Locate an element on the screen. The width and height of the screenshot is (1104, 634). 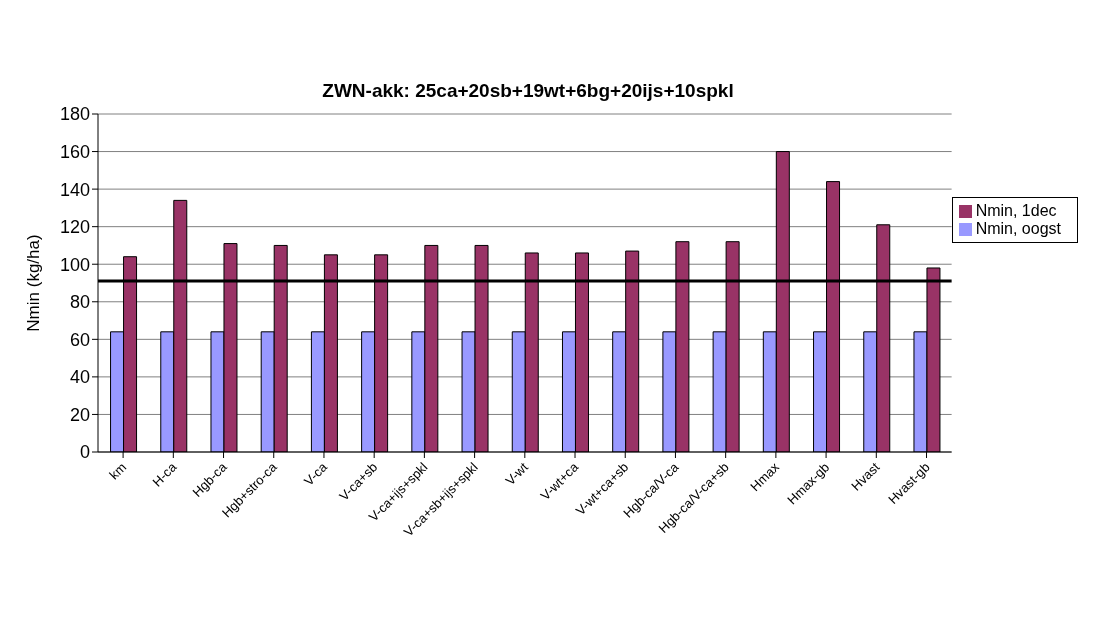
y-tick-label: 100 is located at coordinates (74, 264).